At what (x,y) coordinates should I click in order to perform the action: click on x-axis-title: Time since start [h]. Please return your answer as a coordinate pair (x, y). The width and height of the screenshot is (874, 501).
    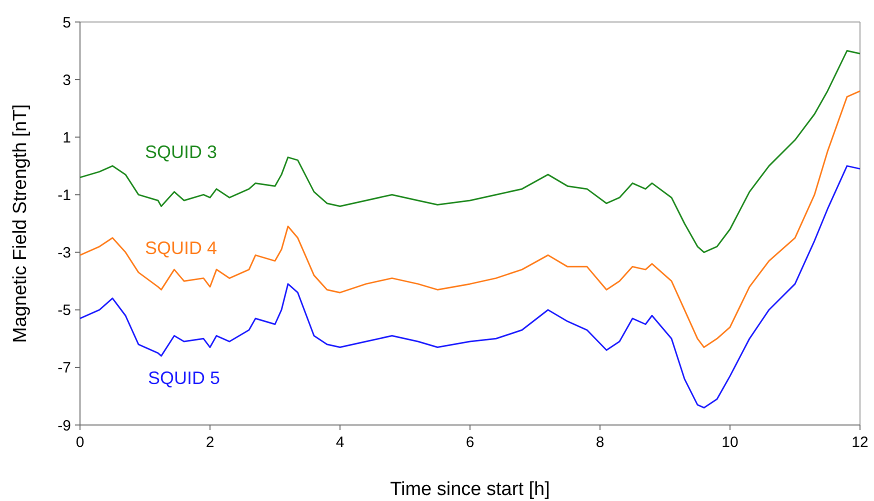
    Looking at the image, I should click on (470, 489).